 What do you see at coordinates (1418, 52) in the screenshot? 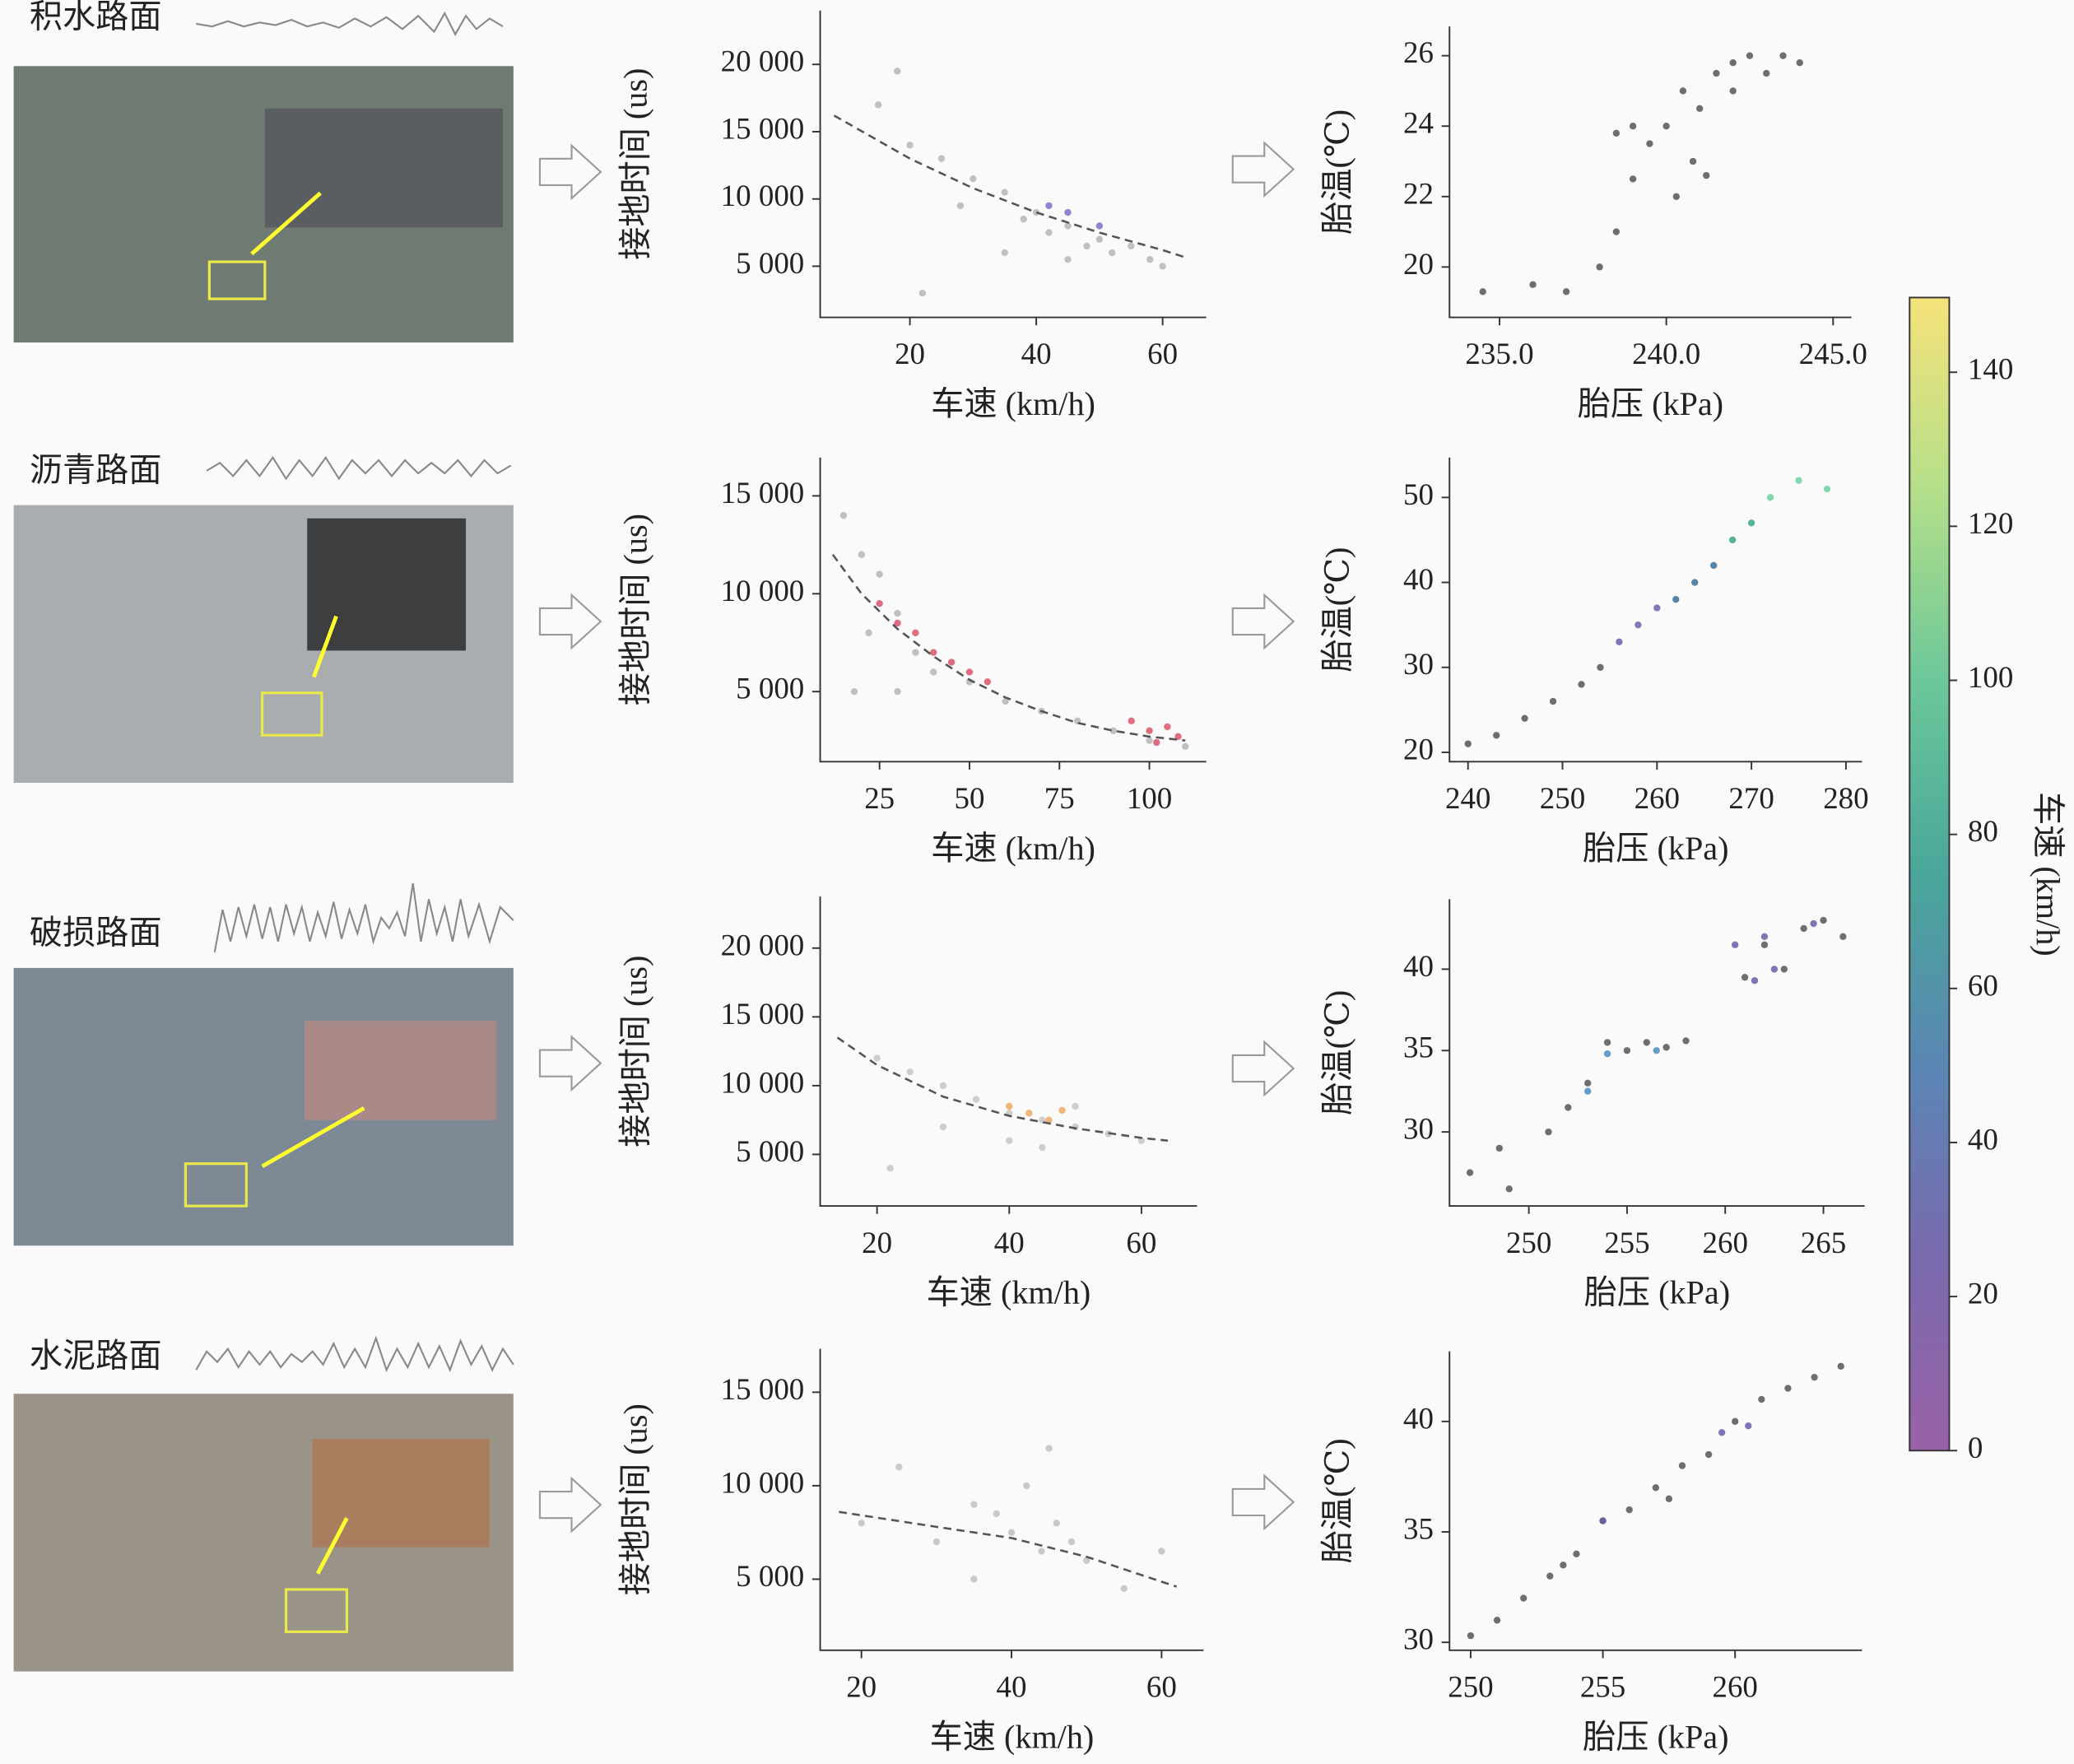
I see `y-tick-label: 26` at bounding box center [1418, 52].